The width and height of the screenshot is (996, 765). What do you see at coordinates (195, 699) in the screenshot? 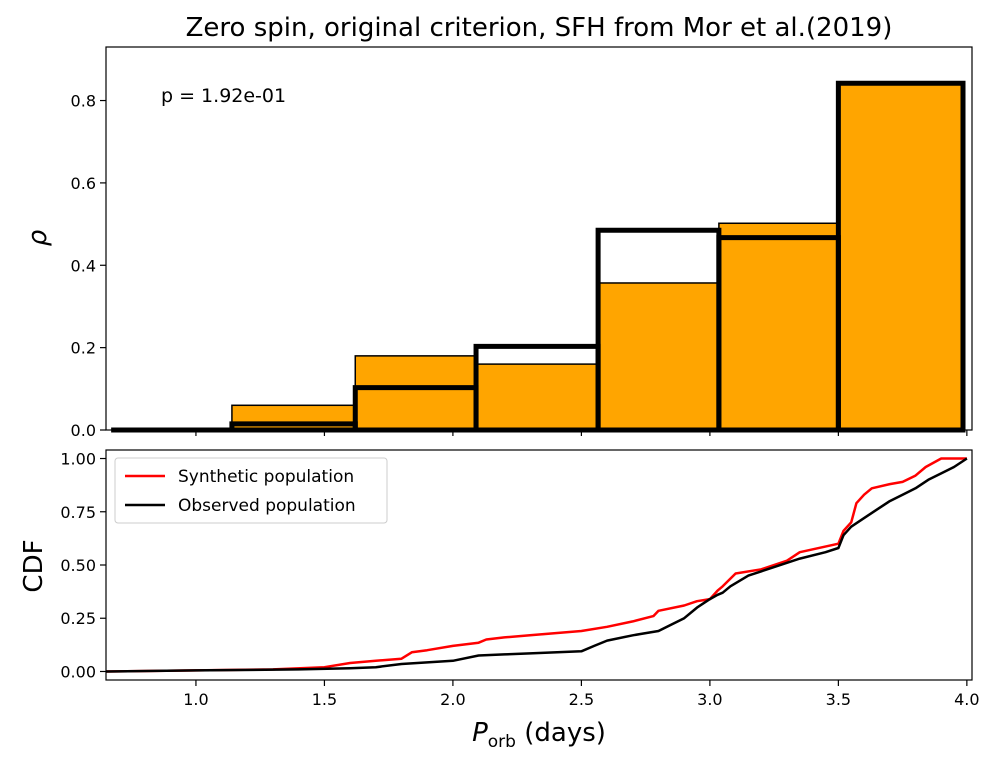
I see `cdf-x-tick-label-0: 1.0` at bounding box center [195, 699].